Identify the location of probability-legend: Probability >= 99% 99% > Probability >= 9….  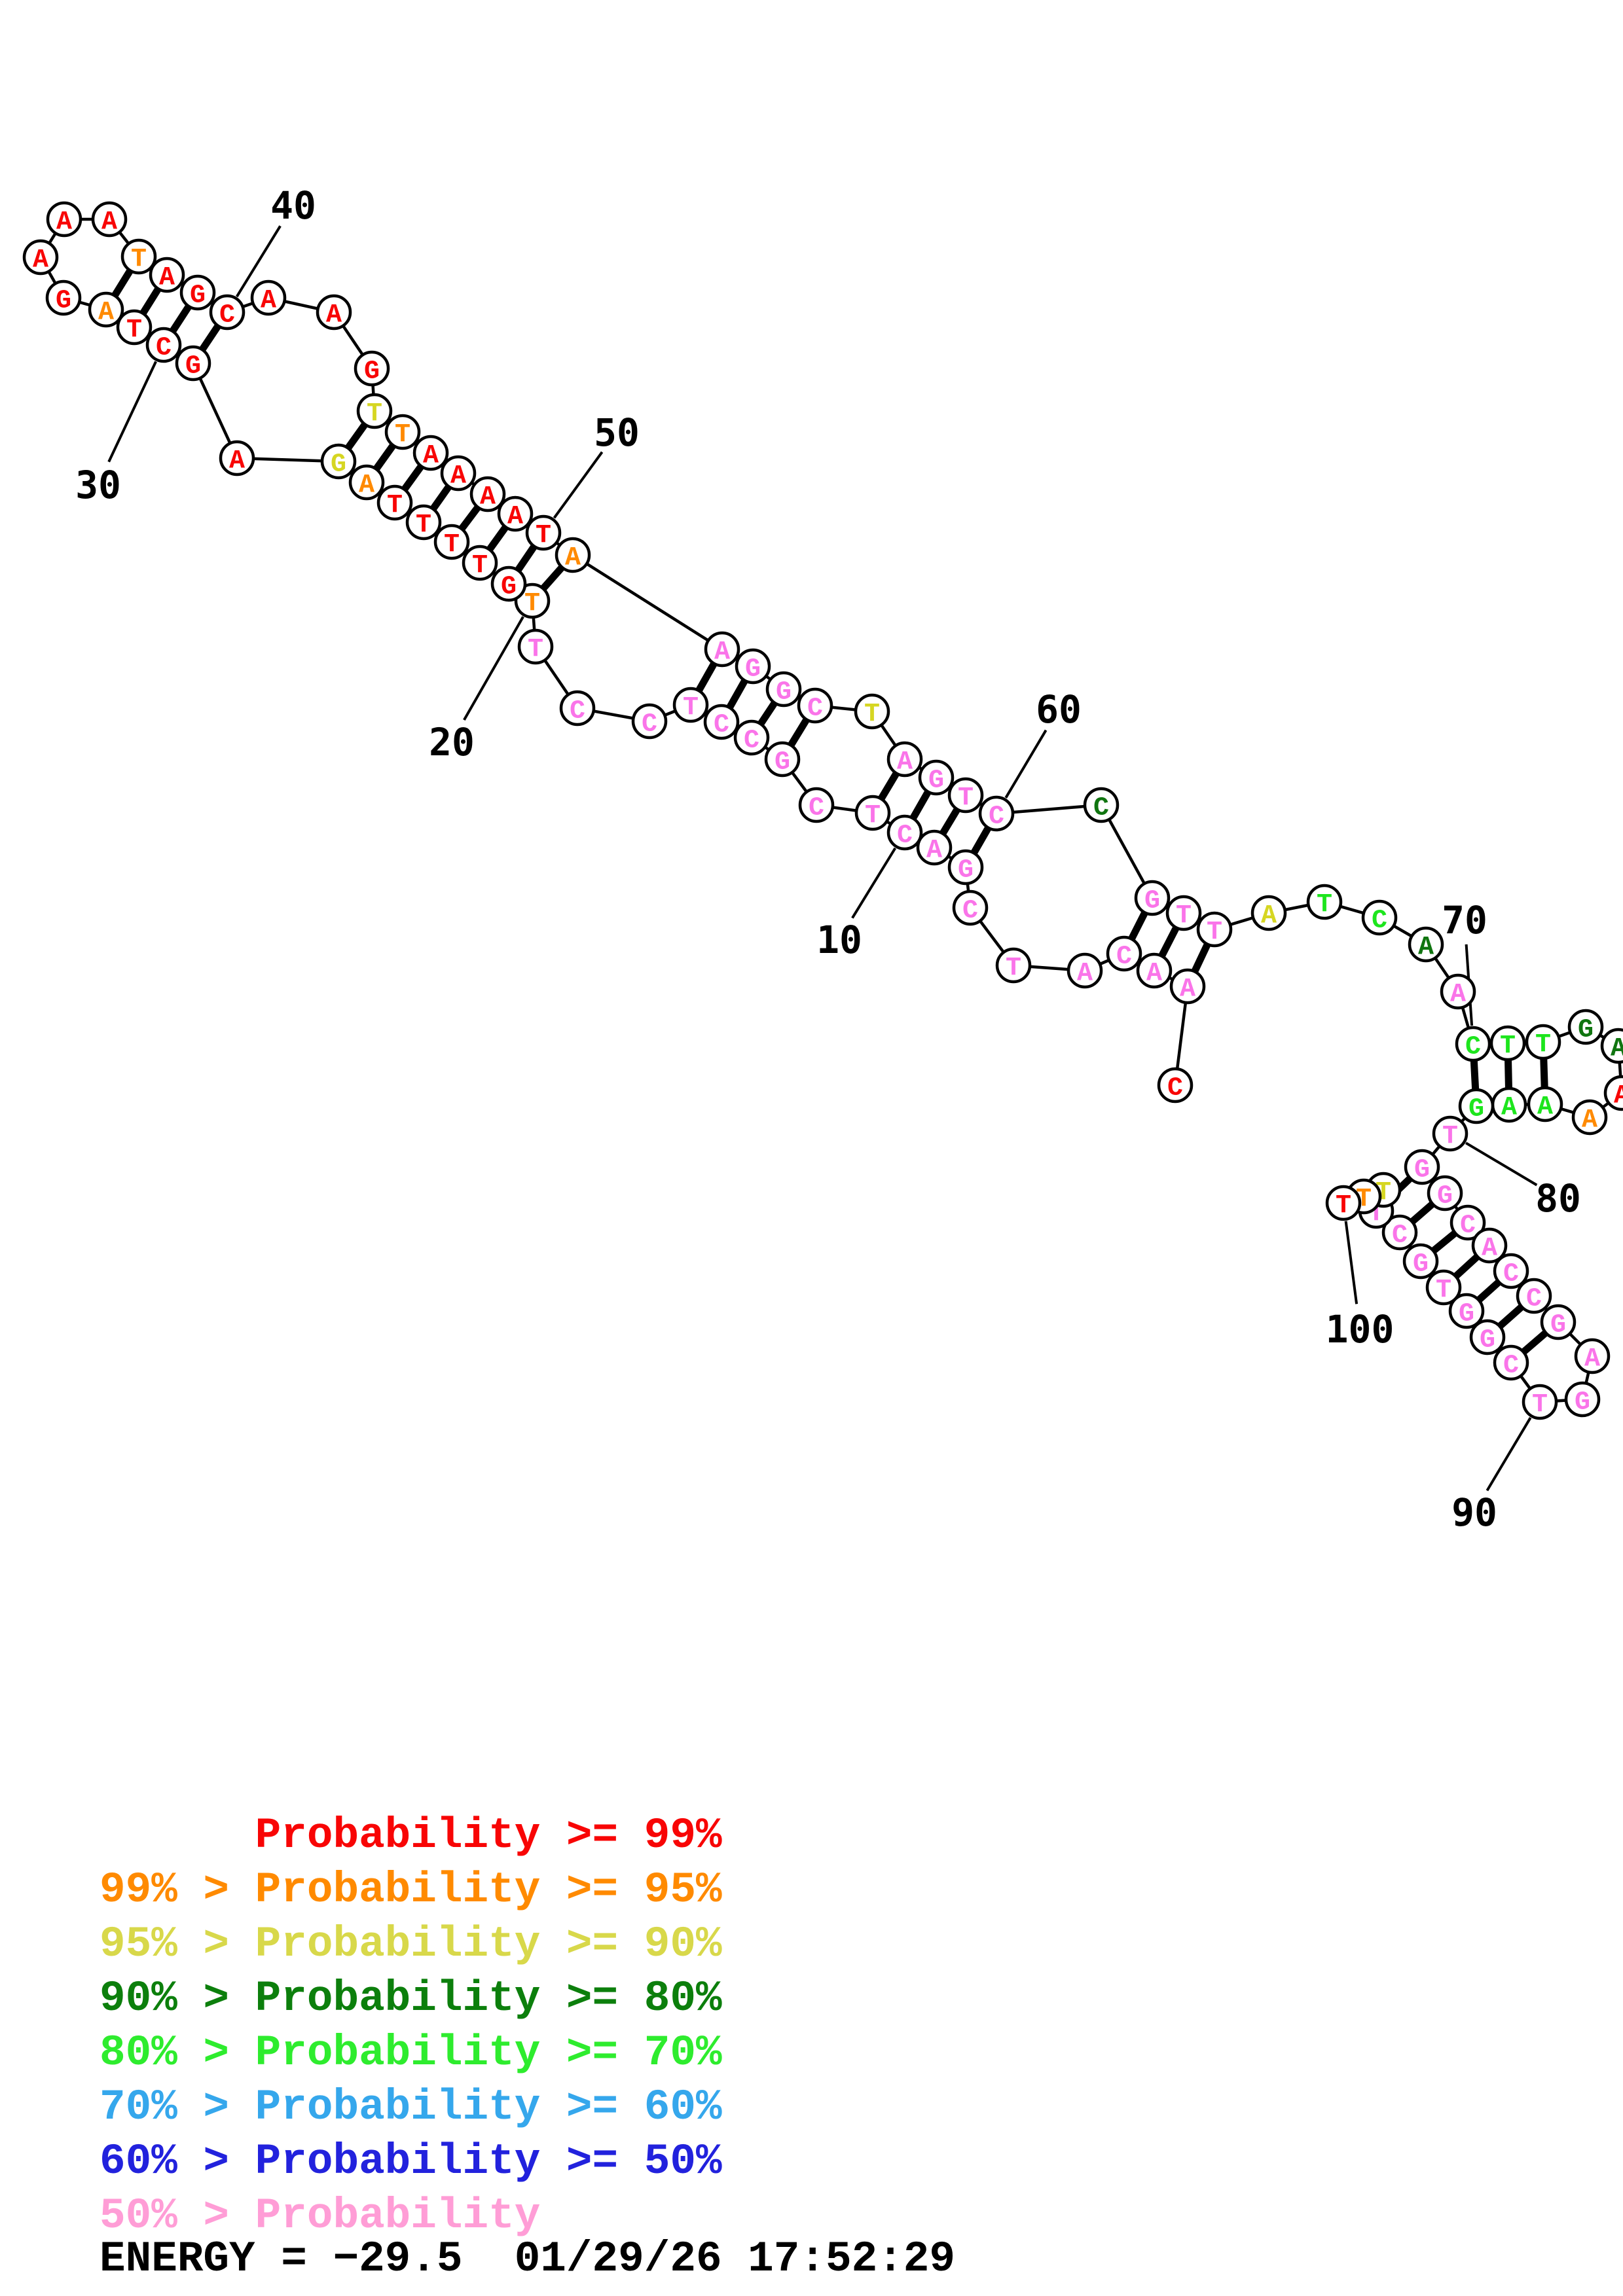
(411, 2025).